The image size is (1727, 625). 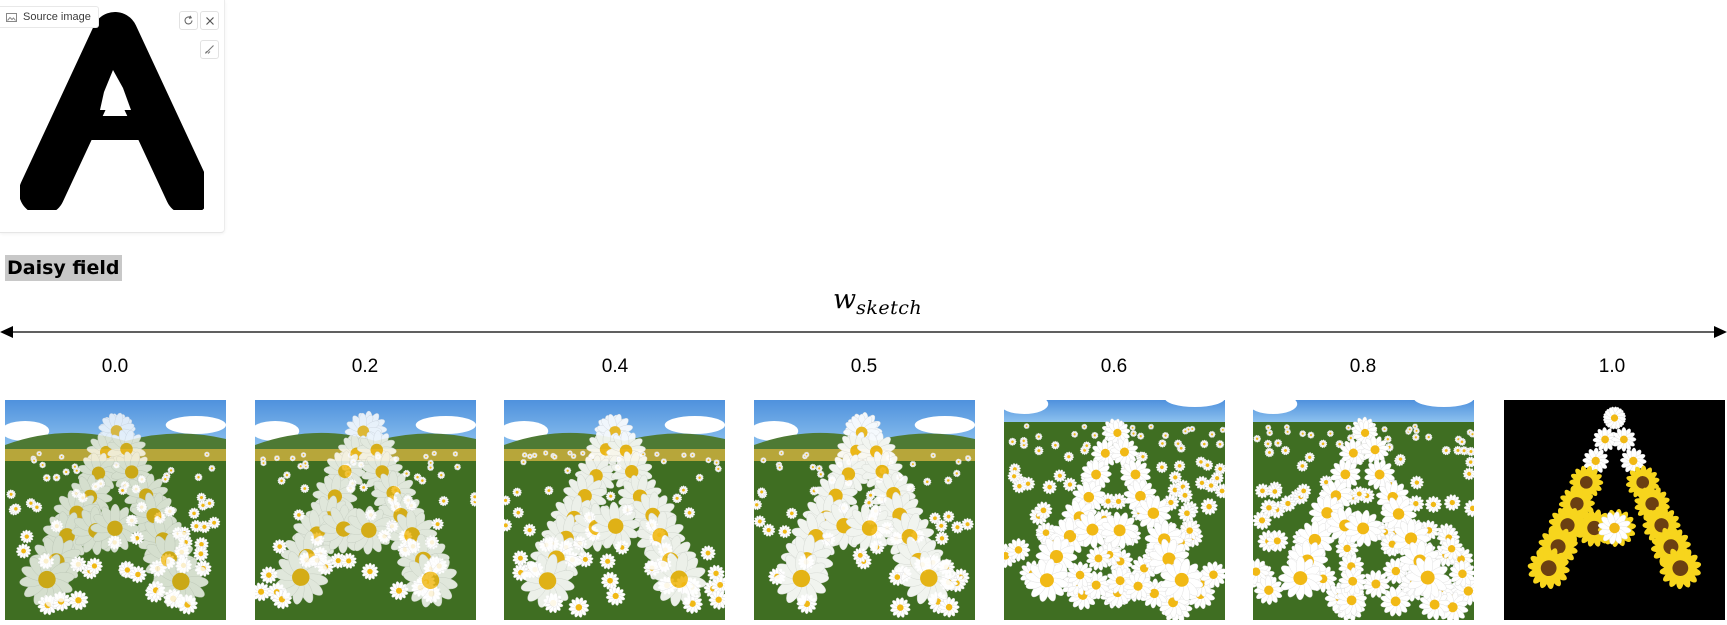 What do you see at coordinates (1114, 366) in the screenshot?
I see `weight-label-0-6: 0.6` at bounding box center [1114, 366].